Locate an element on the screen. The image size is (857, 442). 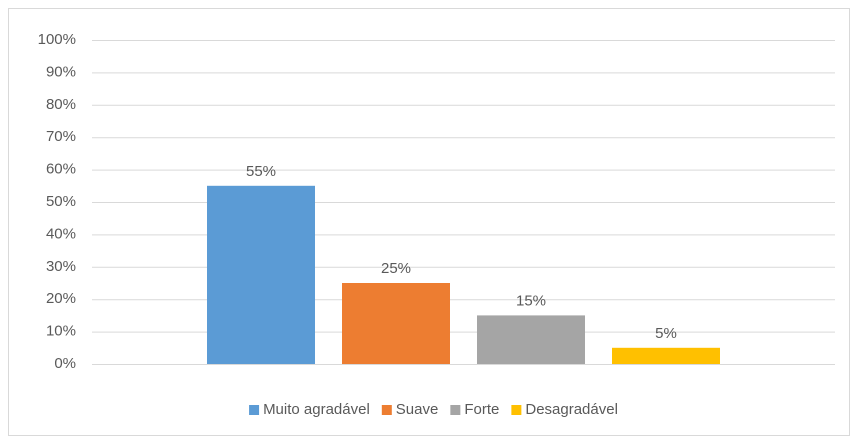
y-tick-label: 60% is located at coordinates (61, 169).